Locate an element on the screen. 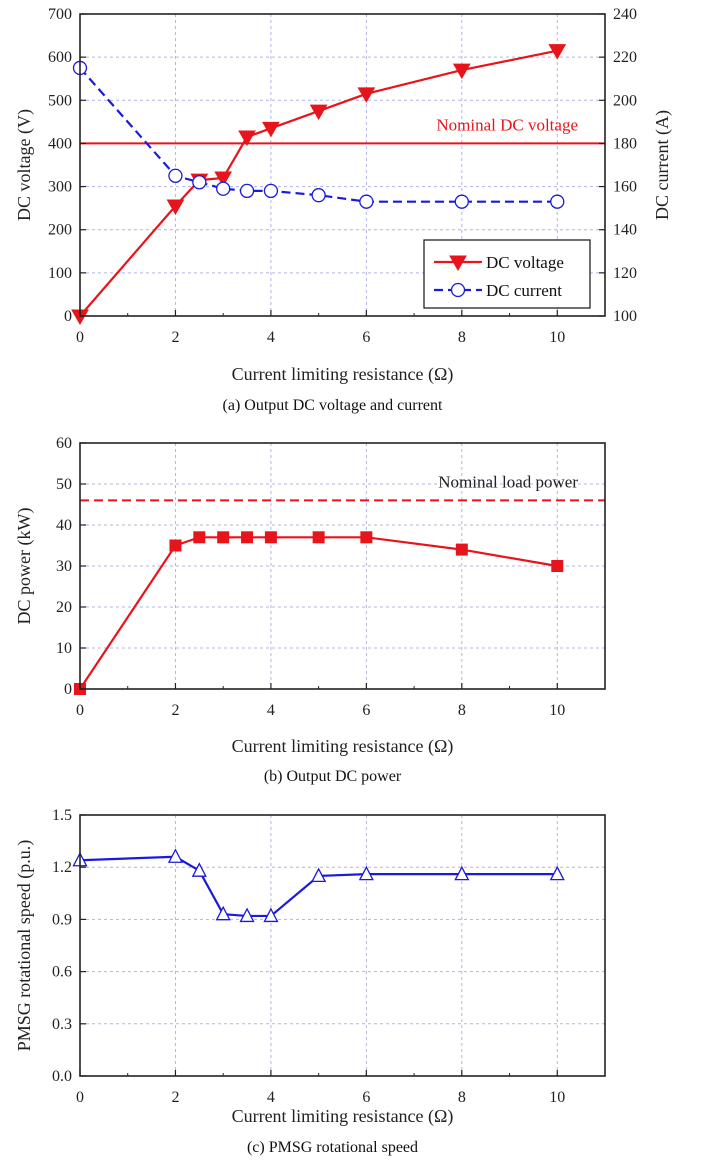 The height and width of the screenshot is (1163, 701). y2-tick-label: 140 is located at coordinates (625, 230).